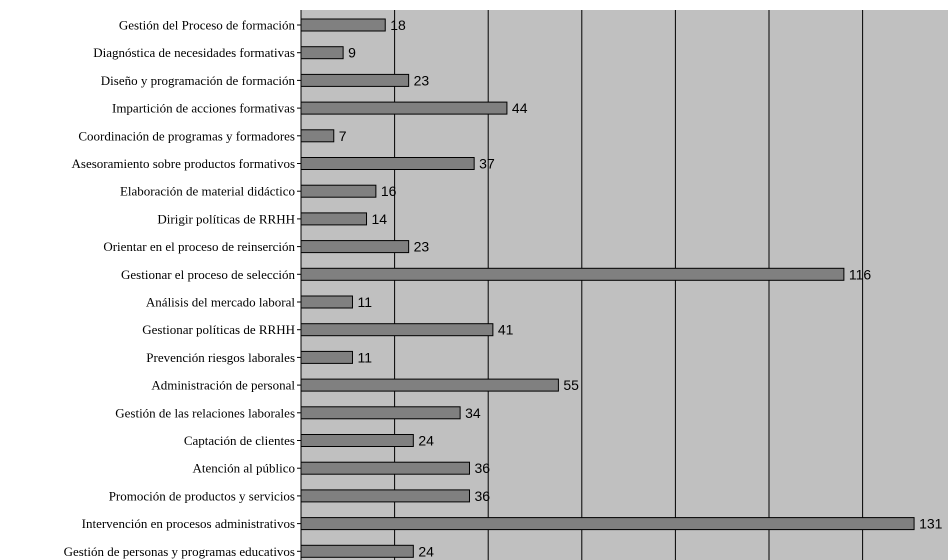 Image resolution: width=948 pixels, height=560 pixels. Describe the element at coordinates (223, 385) in the screenshot. I see `category-label: Administración de personal` at that location.